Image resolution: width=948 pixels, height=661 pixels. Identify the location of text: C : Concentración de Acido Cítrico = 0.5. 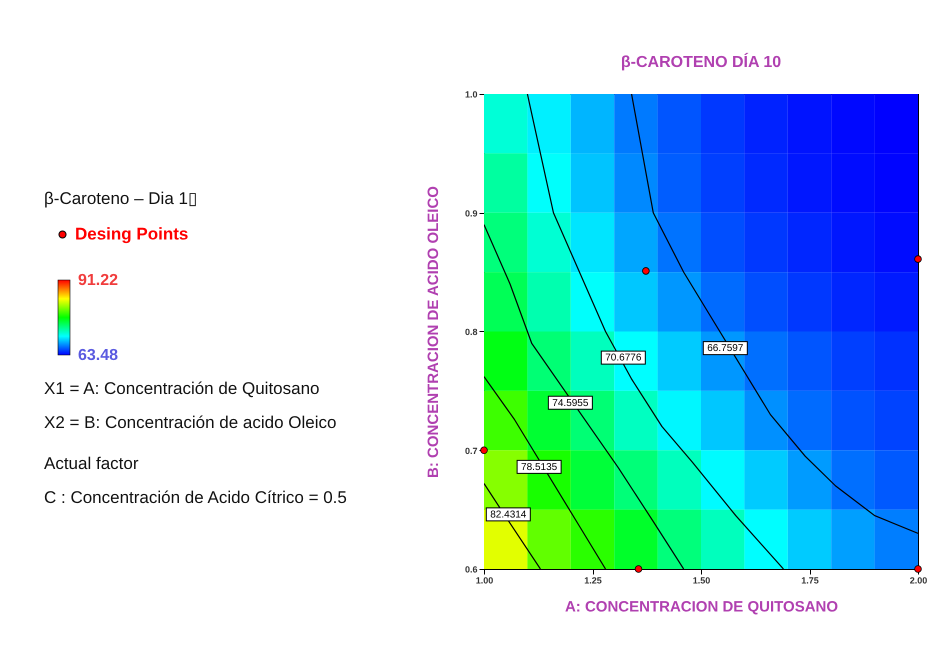
(195, 497).